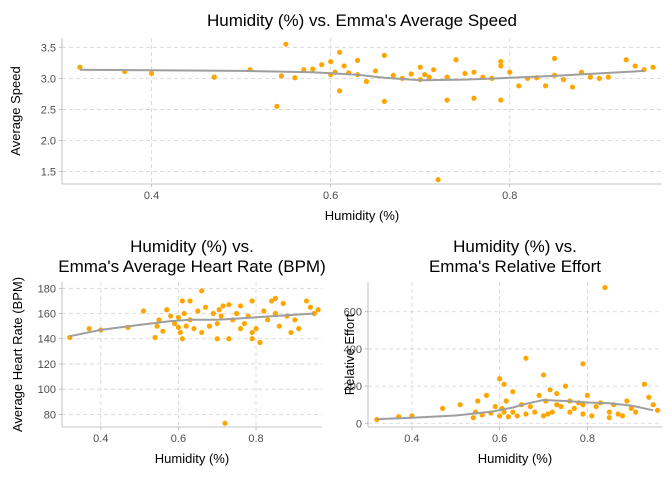  What do you see at coordinates (353, 387) in the screenshot?
I see `relative-effort-ytick-label-1: 200` at bounding box center [353, 387].